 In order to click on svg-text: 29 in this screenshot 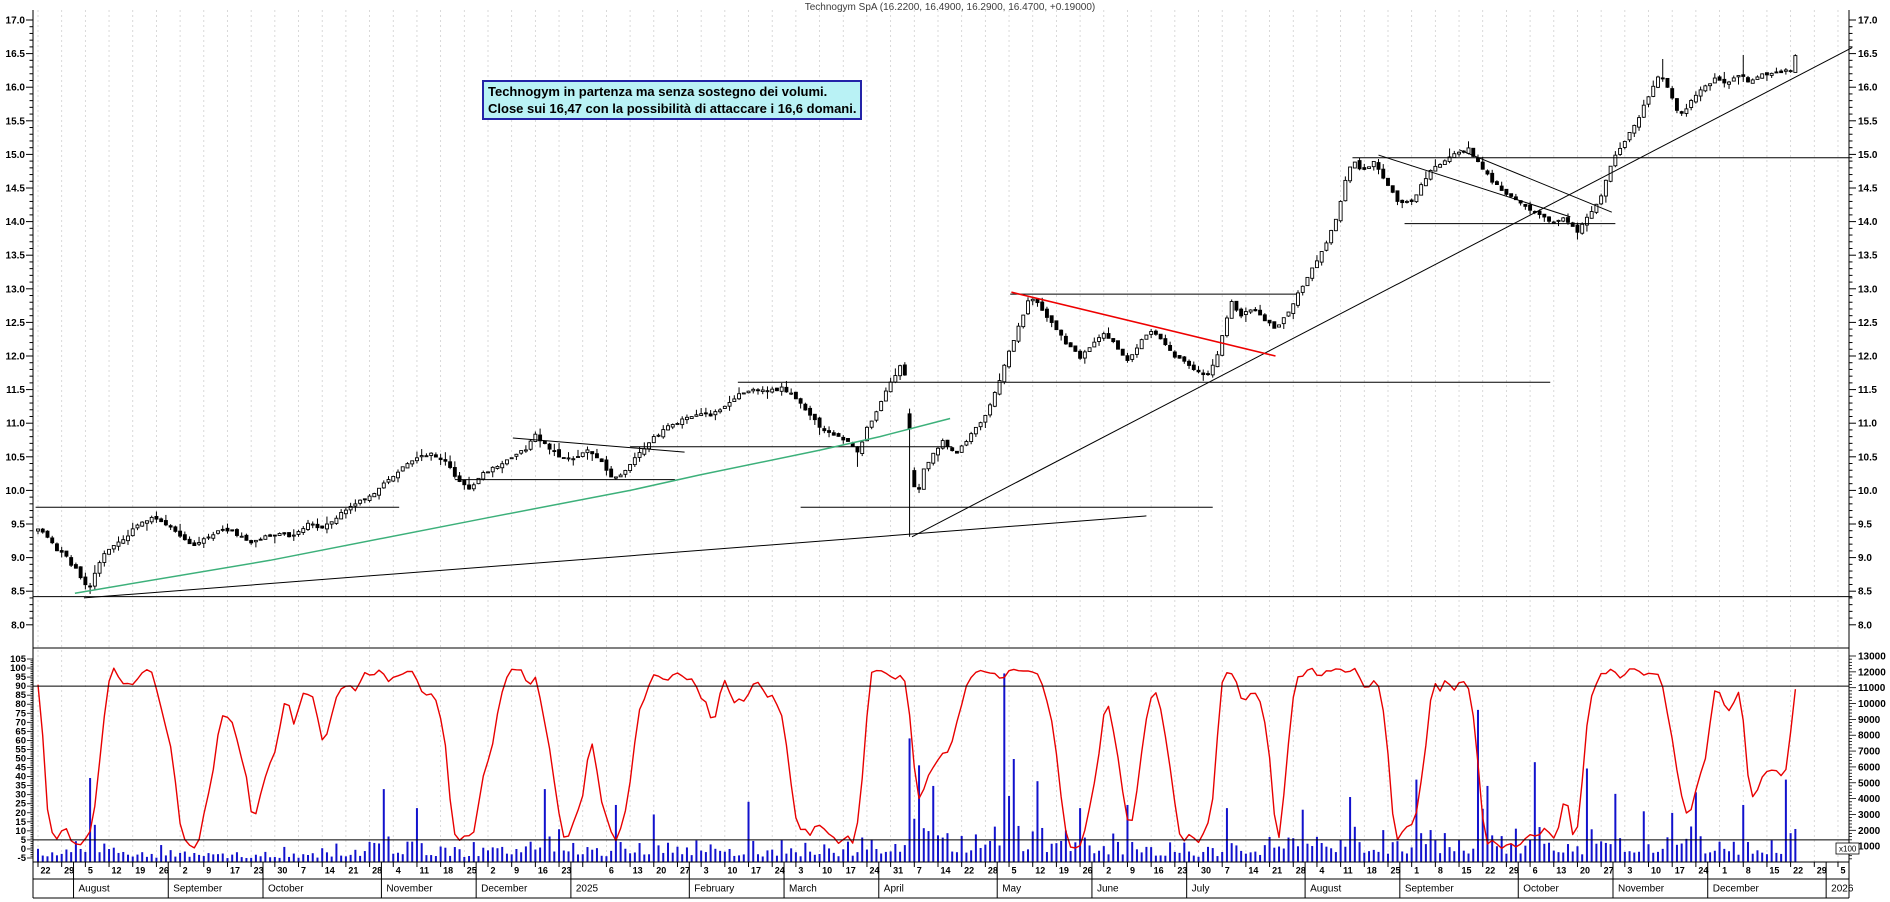, I will do `click(1822, 871)`.